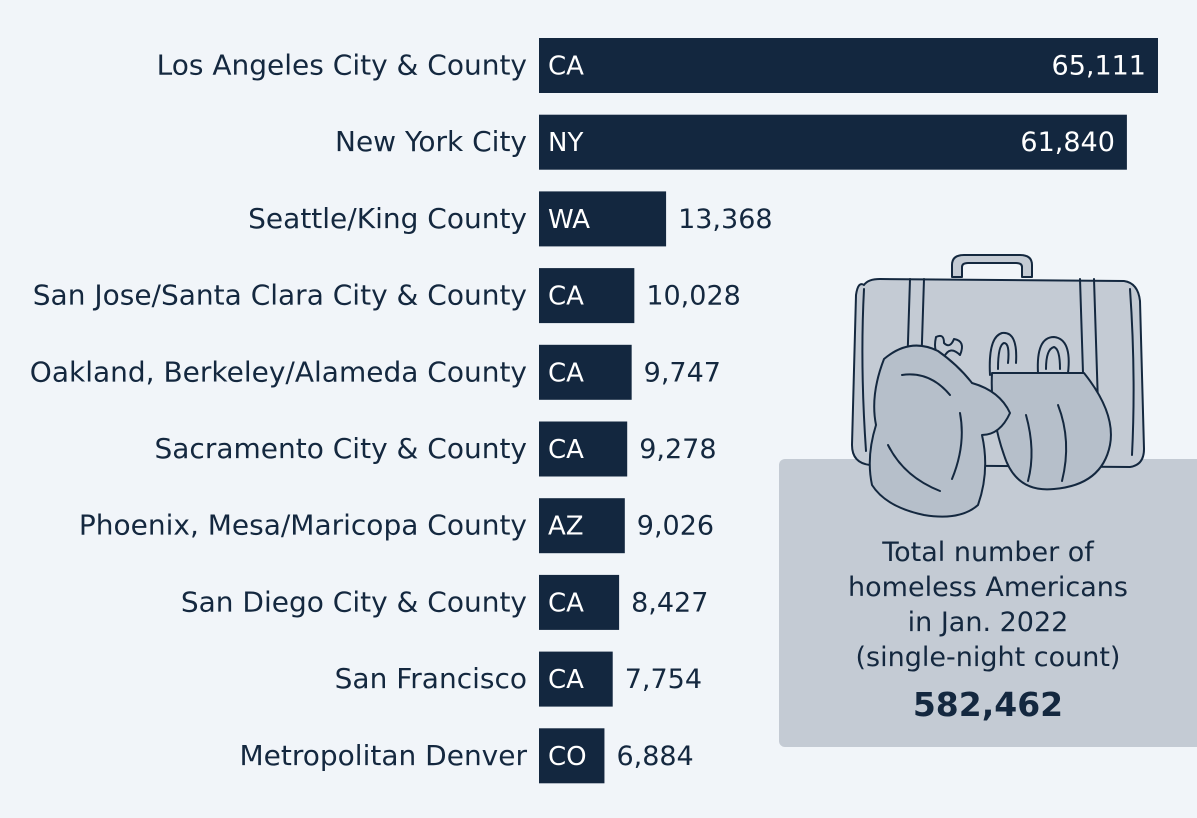 This screenshot has height=818, width=1197. I want to click on info-line: homeless Americans, so click(988, 587).